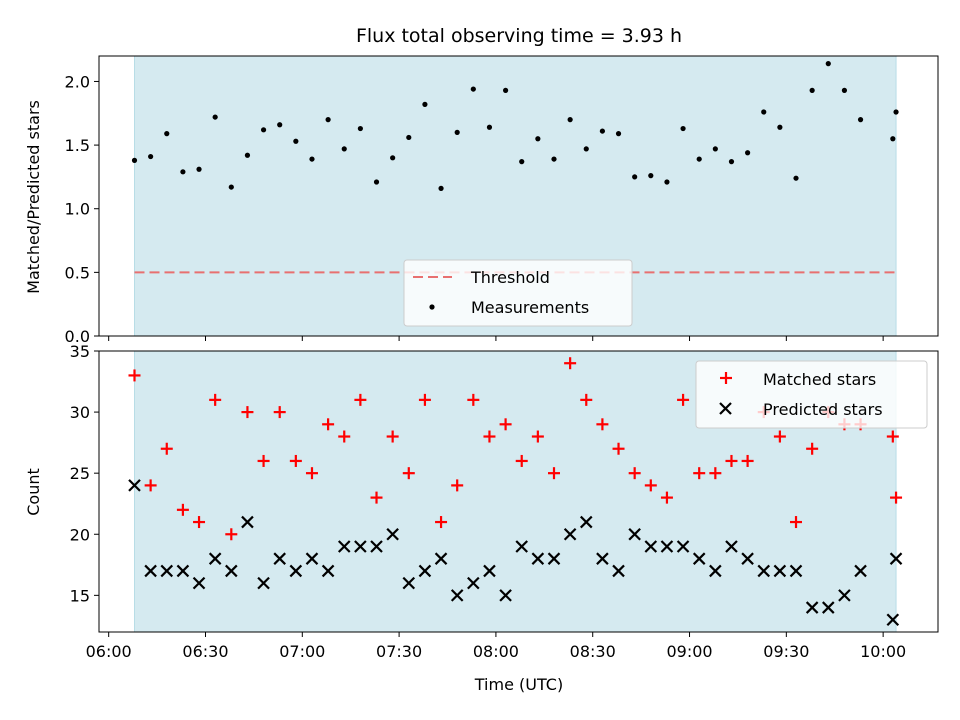 The height and width of the screenshot is (720, 960). What do you see at coordinates (80, 473) in the screenshot?
I see `y-tick-label: 25` at bounding box center [80, 473].